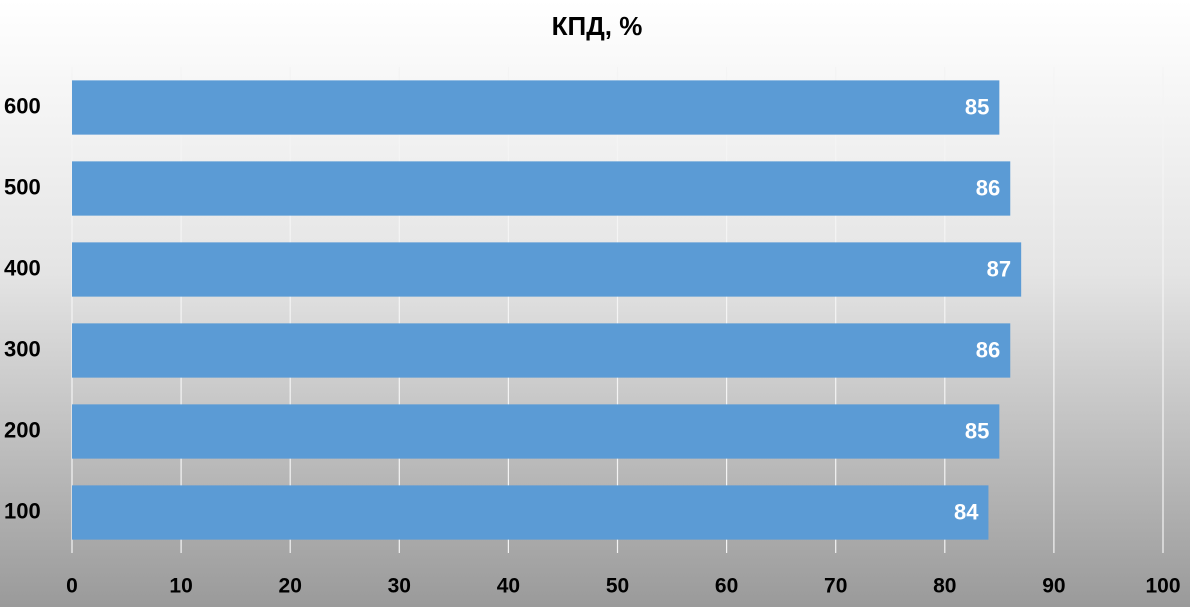 The height and width of the screenshot is (607, 1190). I want to click on x-tick-label: 70, so click(835, 586).